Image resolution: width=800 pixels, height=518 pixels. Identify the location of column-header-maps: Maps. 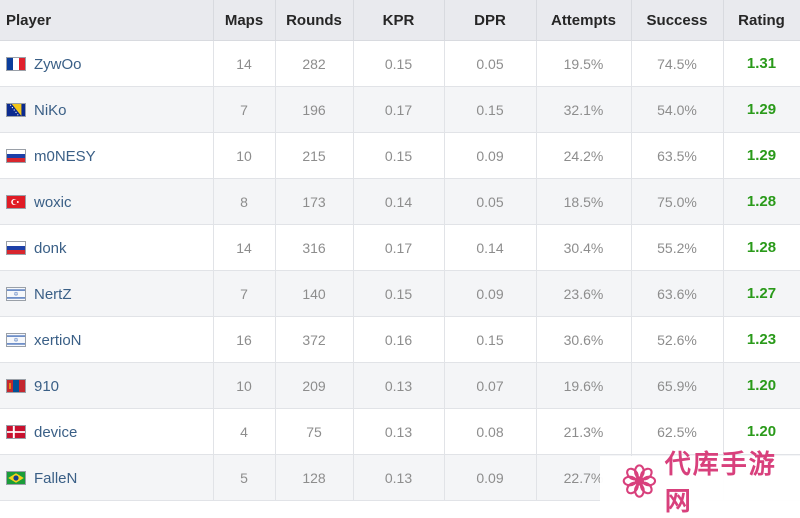
(244, 20).